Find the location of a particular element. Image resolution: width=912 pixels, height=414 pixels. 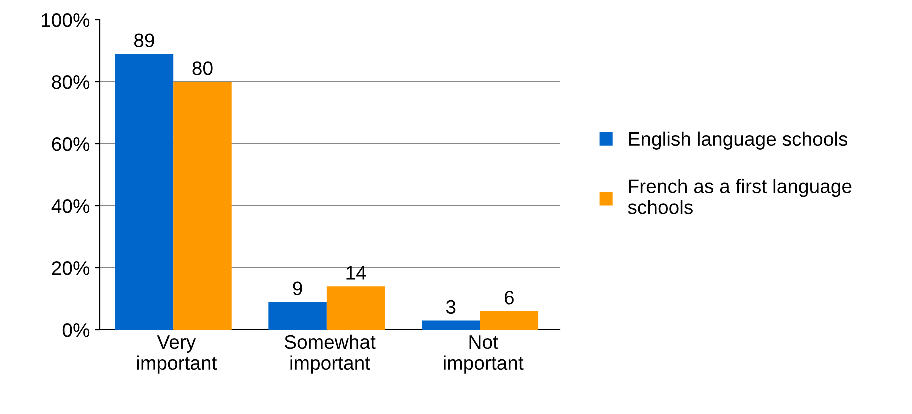

y-tick-label: 100% is located at coordinates (66, 20).